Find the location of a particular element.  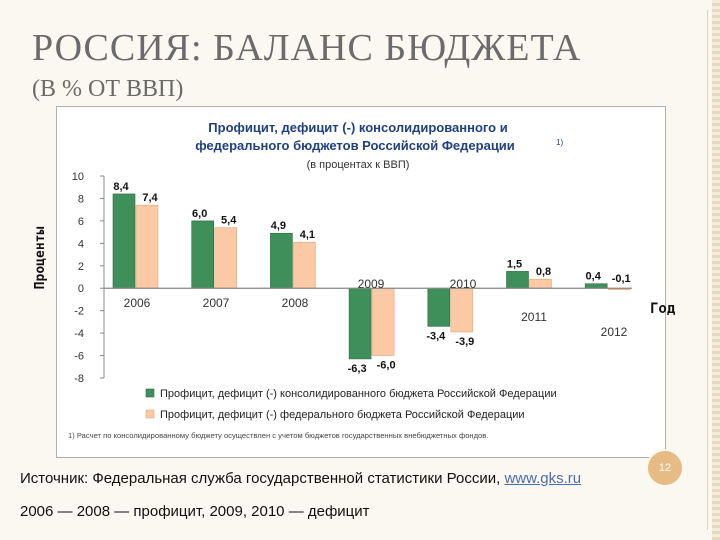

y-tick-label-6: -2 is located at coordinates (79, 312).